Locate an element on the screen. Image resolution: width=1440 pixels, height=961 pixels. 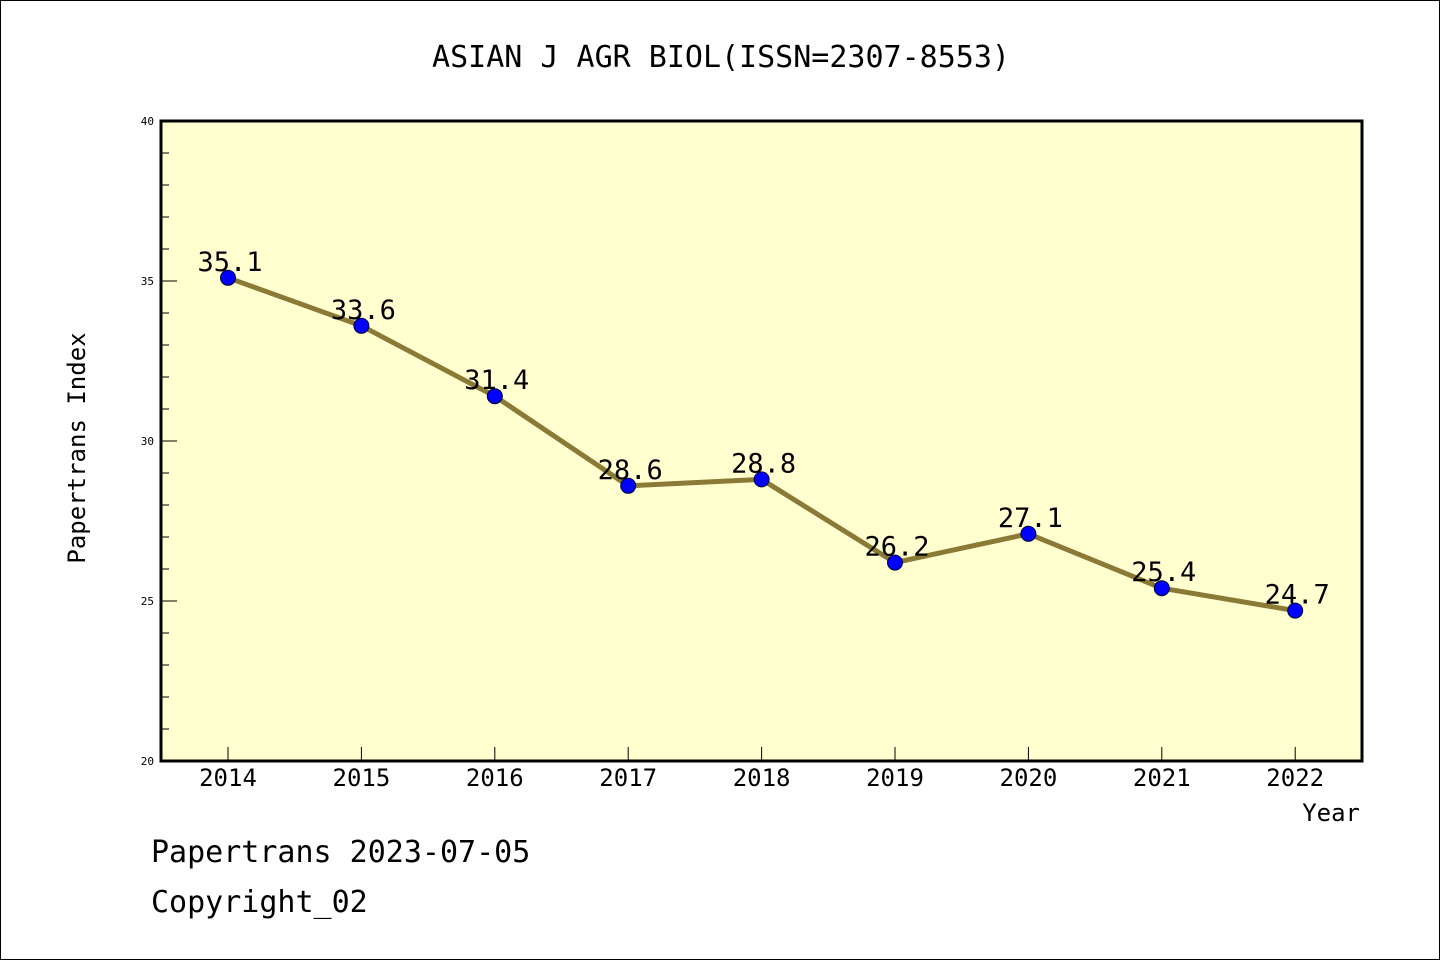
data-point-label: 25.4 is located at coordinates (1163, 572).